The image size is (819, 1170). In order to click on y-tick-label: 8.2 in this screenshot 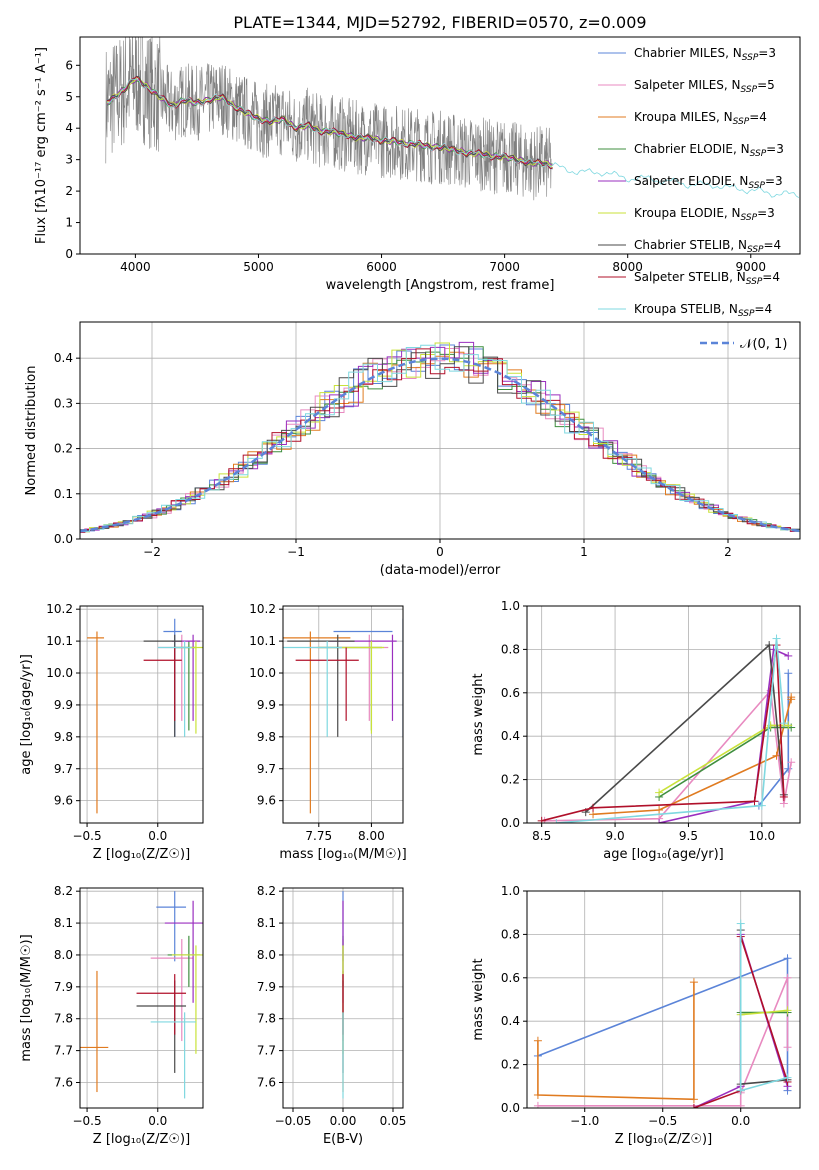, I will do `click(63, 891)`.